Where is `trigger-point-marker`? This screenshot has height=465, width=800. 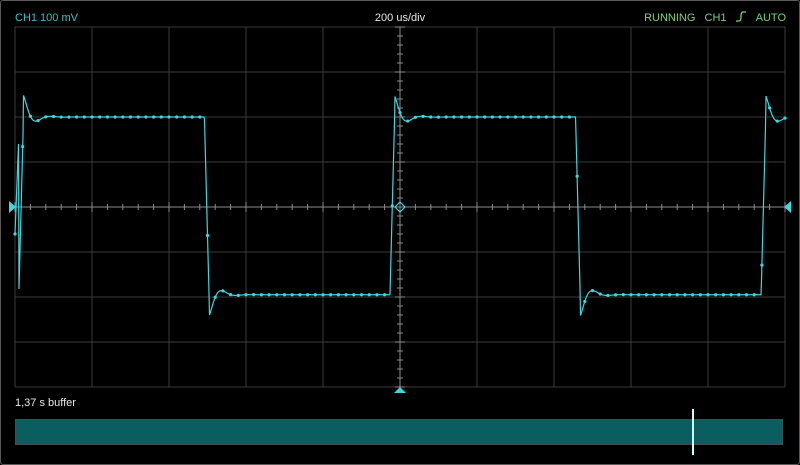 trigger-point-marker is located at coordinates (400, 207).